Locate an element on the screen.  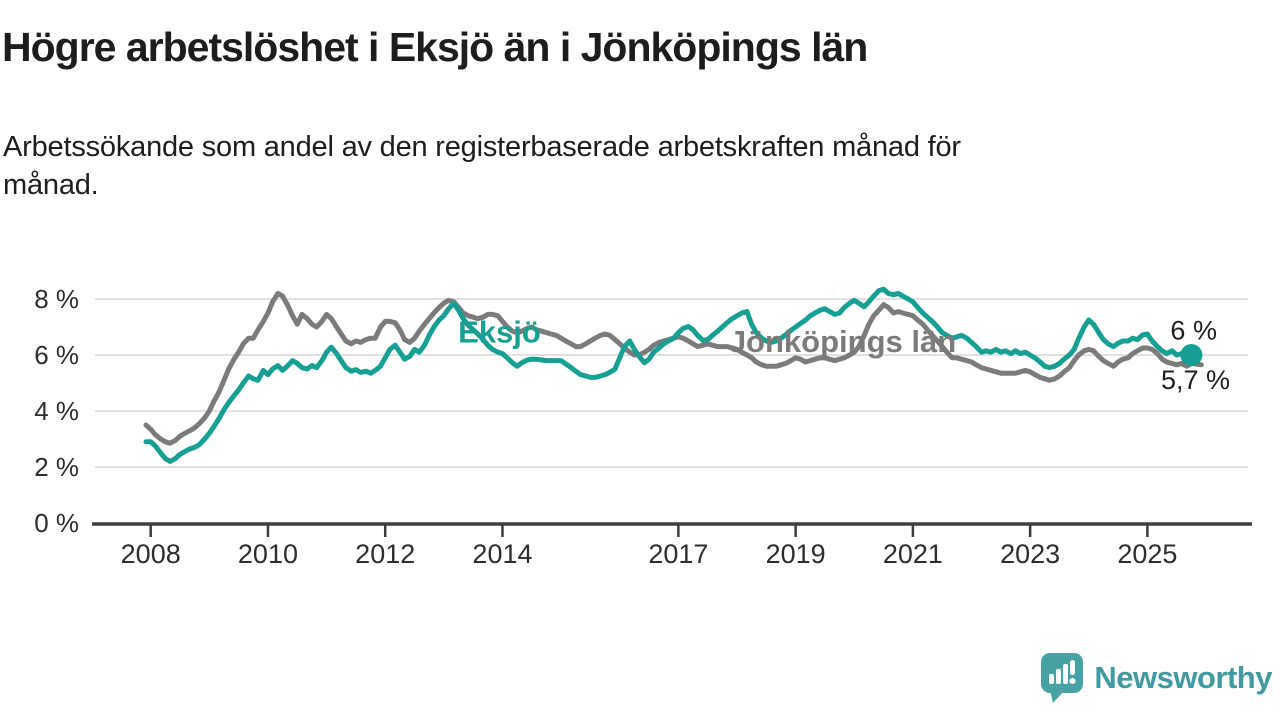
y-tick-label-2: 2 % is located at coordinates (56, 467).